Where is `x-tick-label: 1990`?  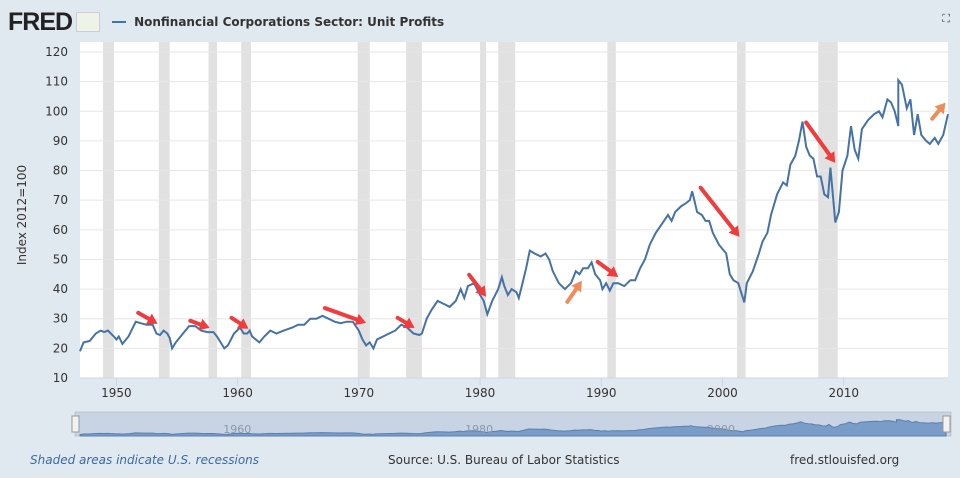 x-tick-label: 1990 is located at coordinates (601, 393).